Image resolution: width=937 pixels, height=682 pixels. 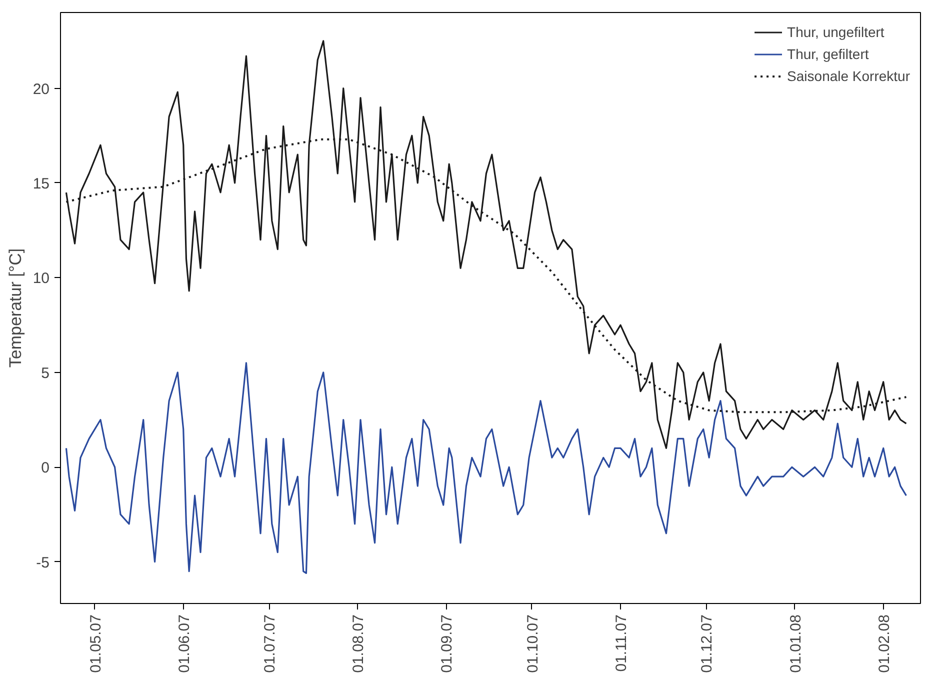 I want to click on x-tick-label: 01.07.07, so click(x=270, y=643).